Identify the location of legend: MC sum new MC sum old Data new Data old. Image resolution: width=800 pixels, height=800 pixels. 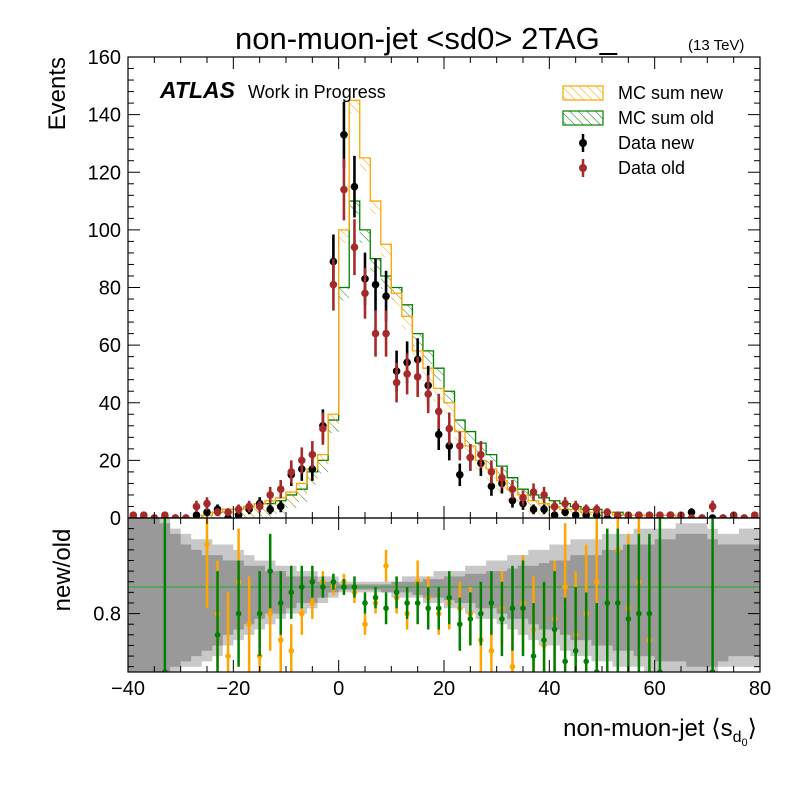
(643, 130).